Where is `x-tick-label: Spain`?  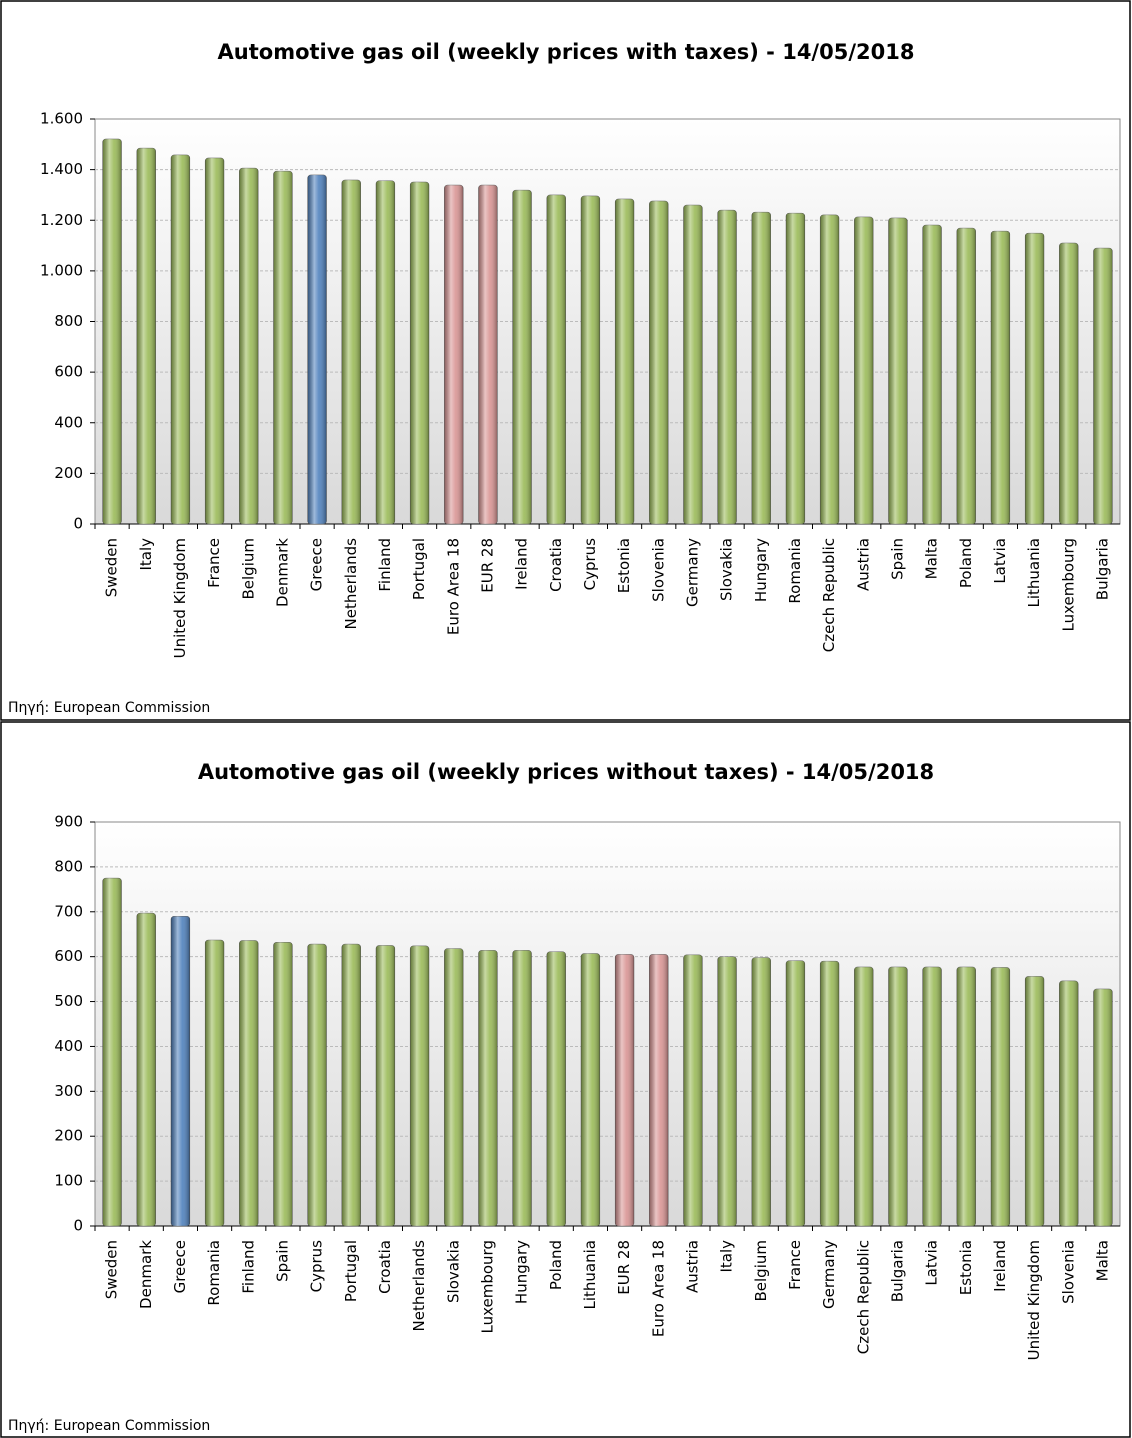 x-tick-label: Spain is located at coordinates (897, 559).